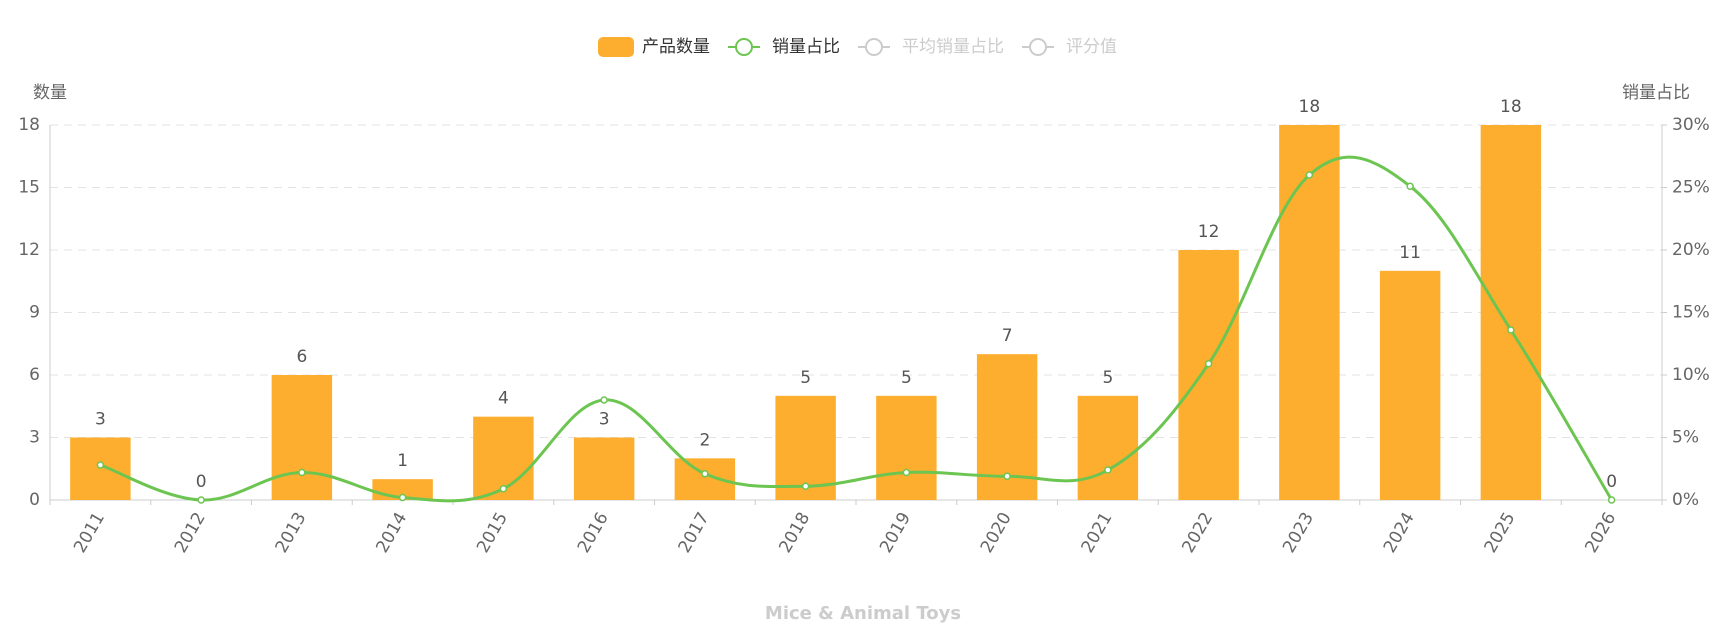 Image resolution: width=1729 pixels, height=642 pixels. I want to click on legend-label: 销量占比, so click(806, 47).